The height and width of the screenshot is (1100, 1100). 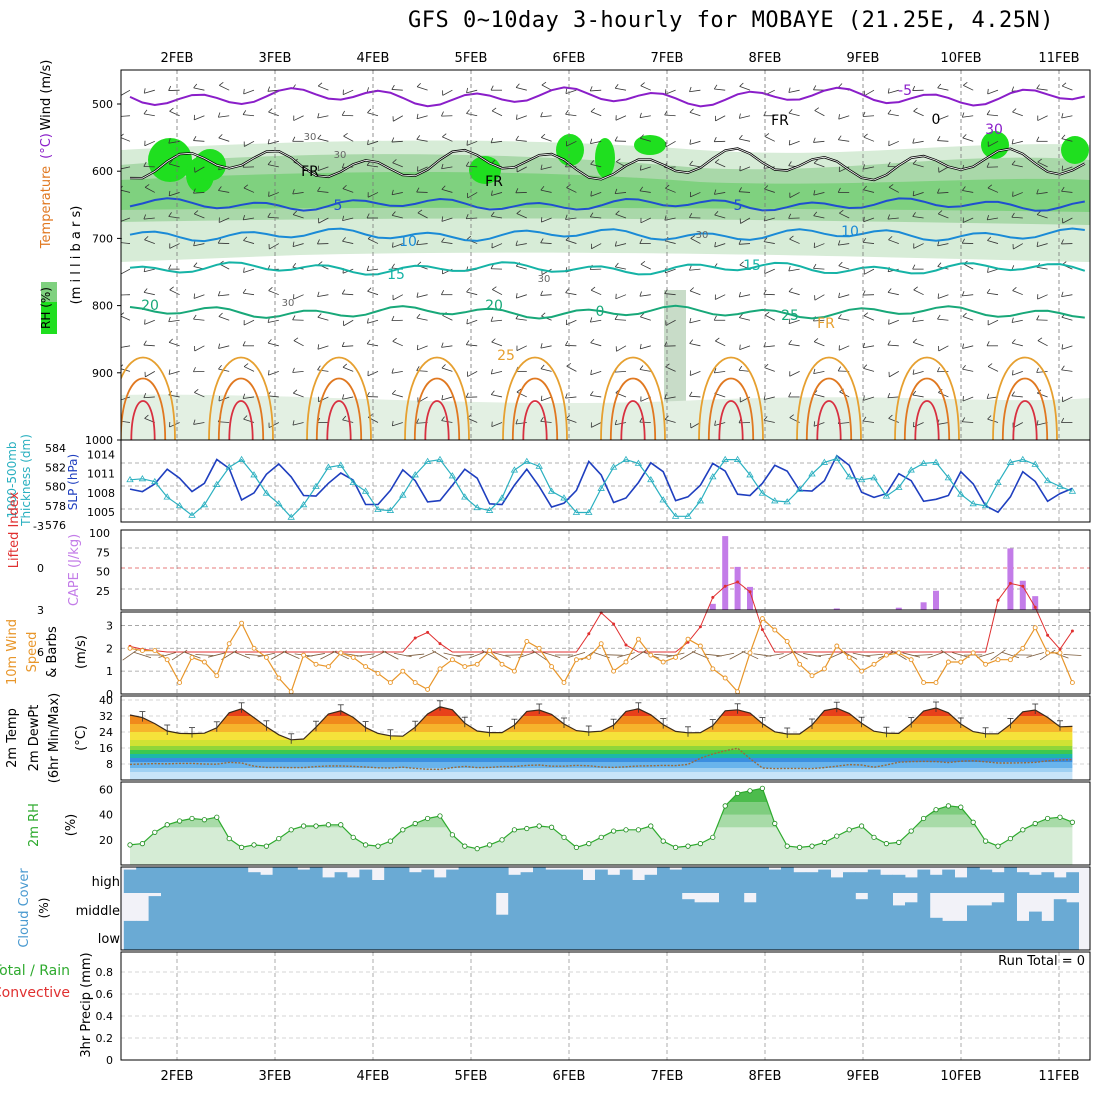 What do you see at coordinates (765, 1076) in the screenshot?
I see `date-label-bottom: 8FEB` at bounding box center [765, 1076].